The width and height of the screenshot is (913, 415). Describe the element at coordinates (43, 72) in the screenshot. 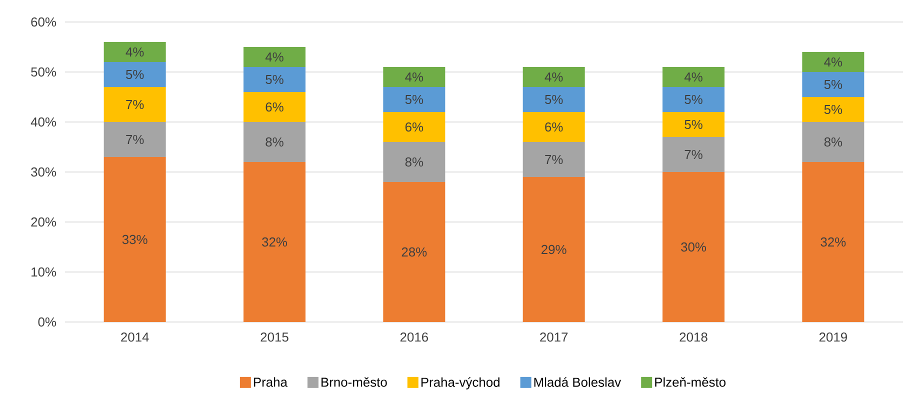

I see `y-tick-label: 50%` at that location.